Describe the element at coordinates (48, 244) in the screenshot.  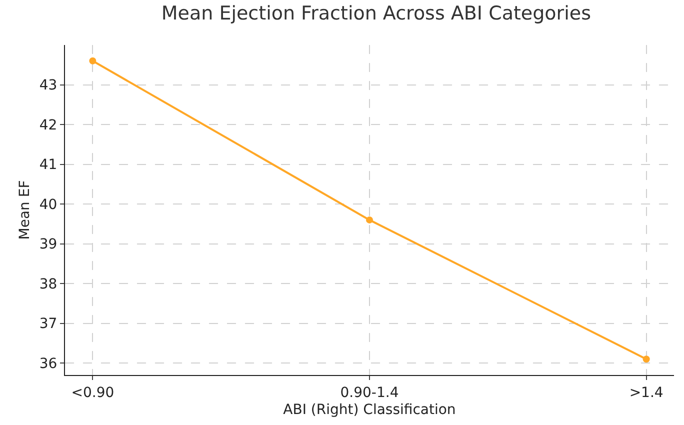
I see `y-tick-label: 39` at that location.